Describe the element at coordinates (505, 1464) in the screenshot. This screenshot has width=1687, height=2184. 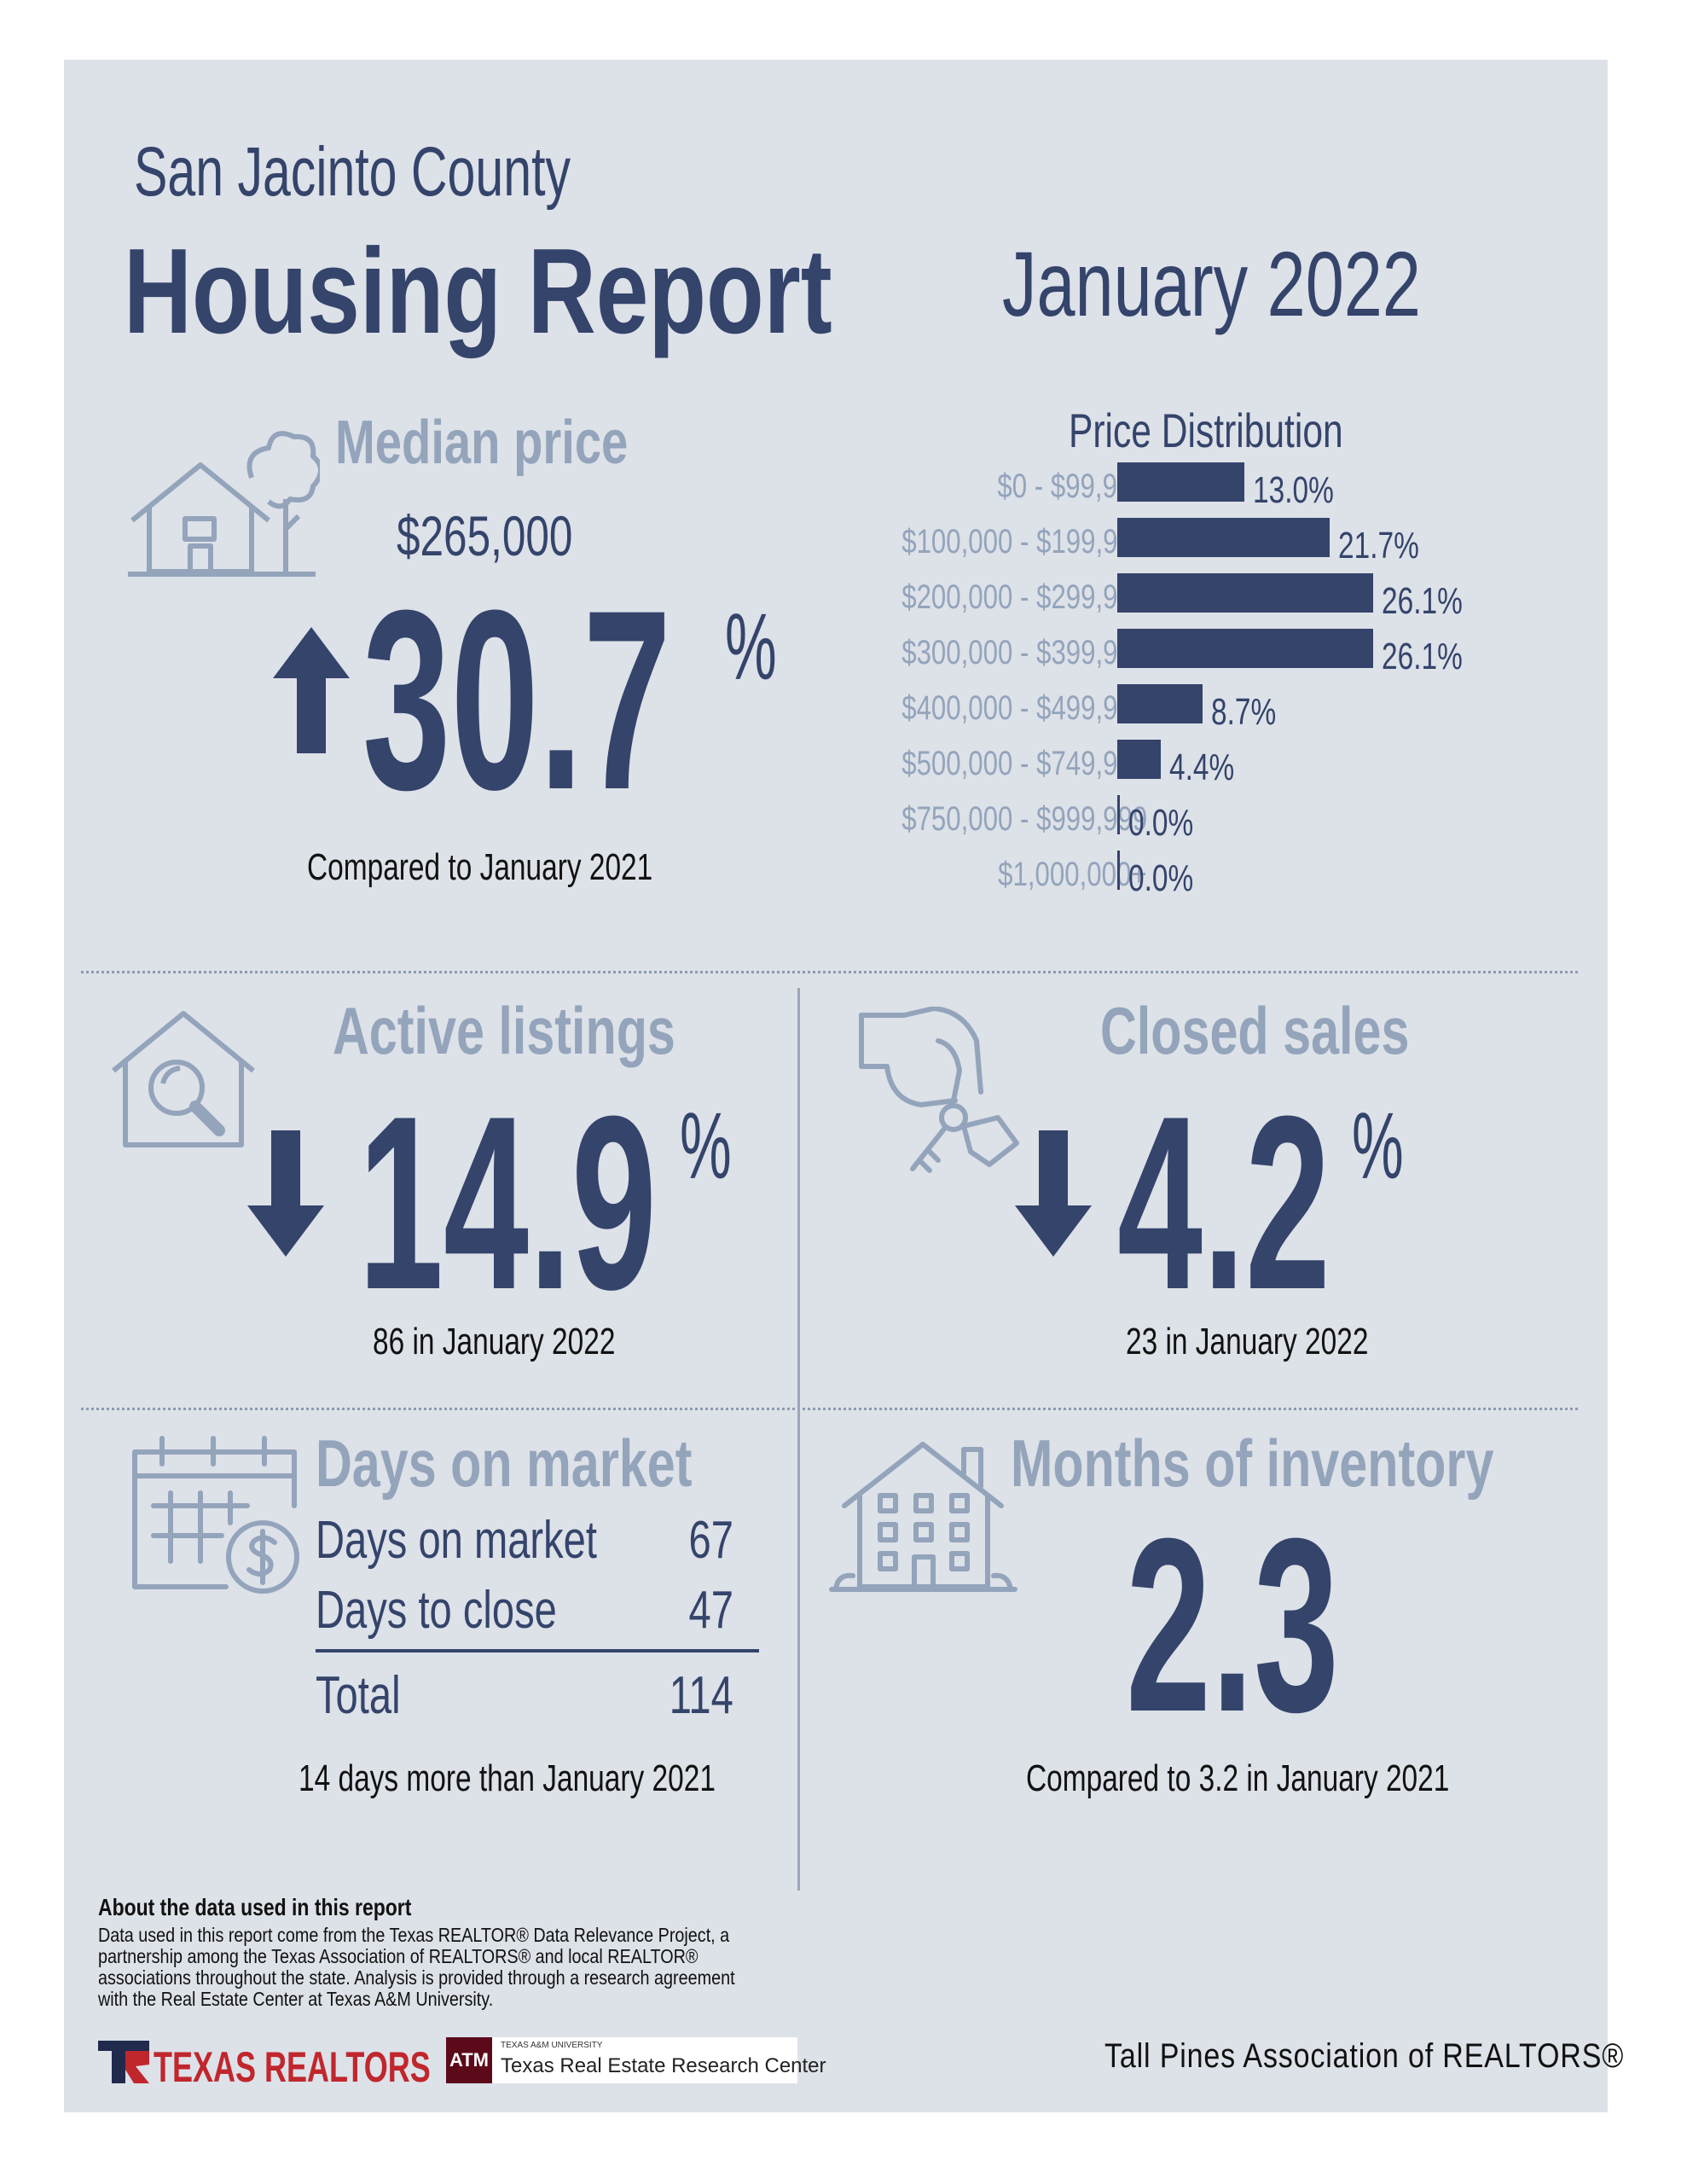
I see `days-on-market-label: Days on market` at that location.